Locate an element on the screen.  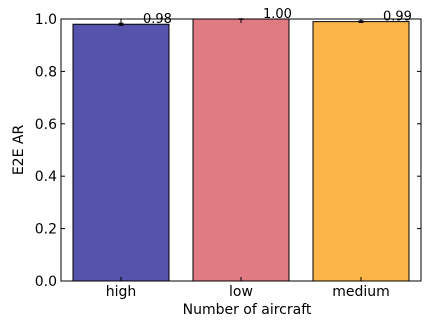
y-tick-label: 1.0 is located at coordinates (46, 20).